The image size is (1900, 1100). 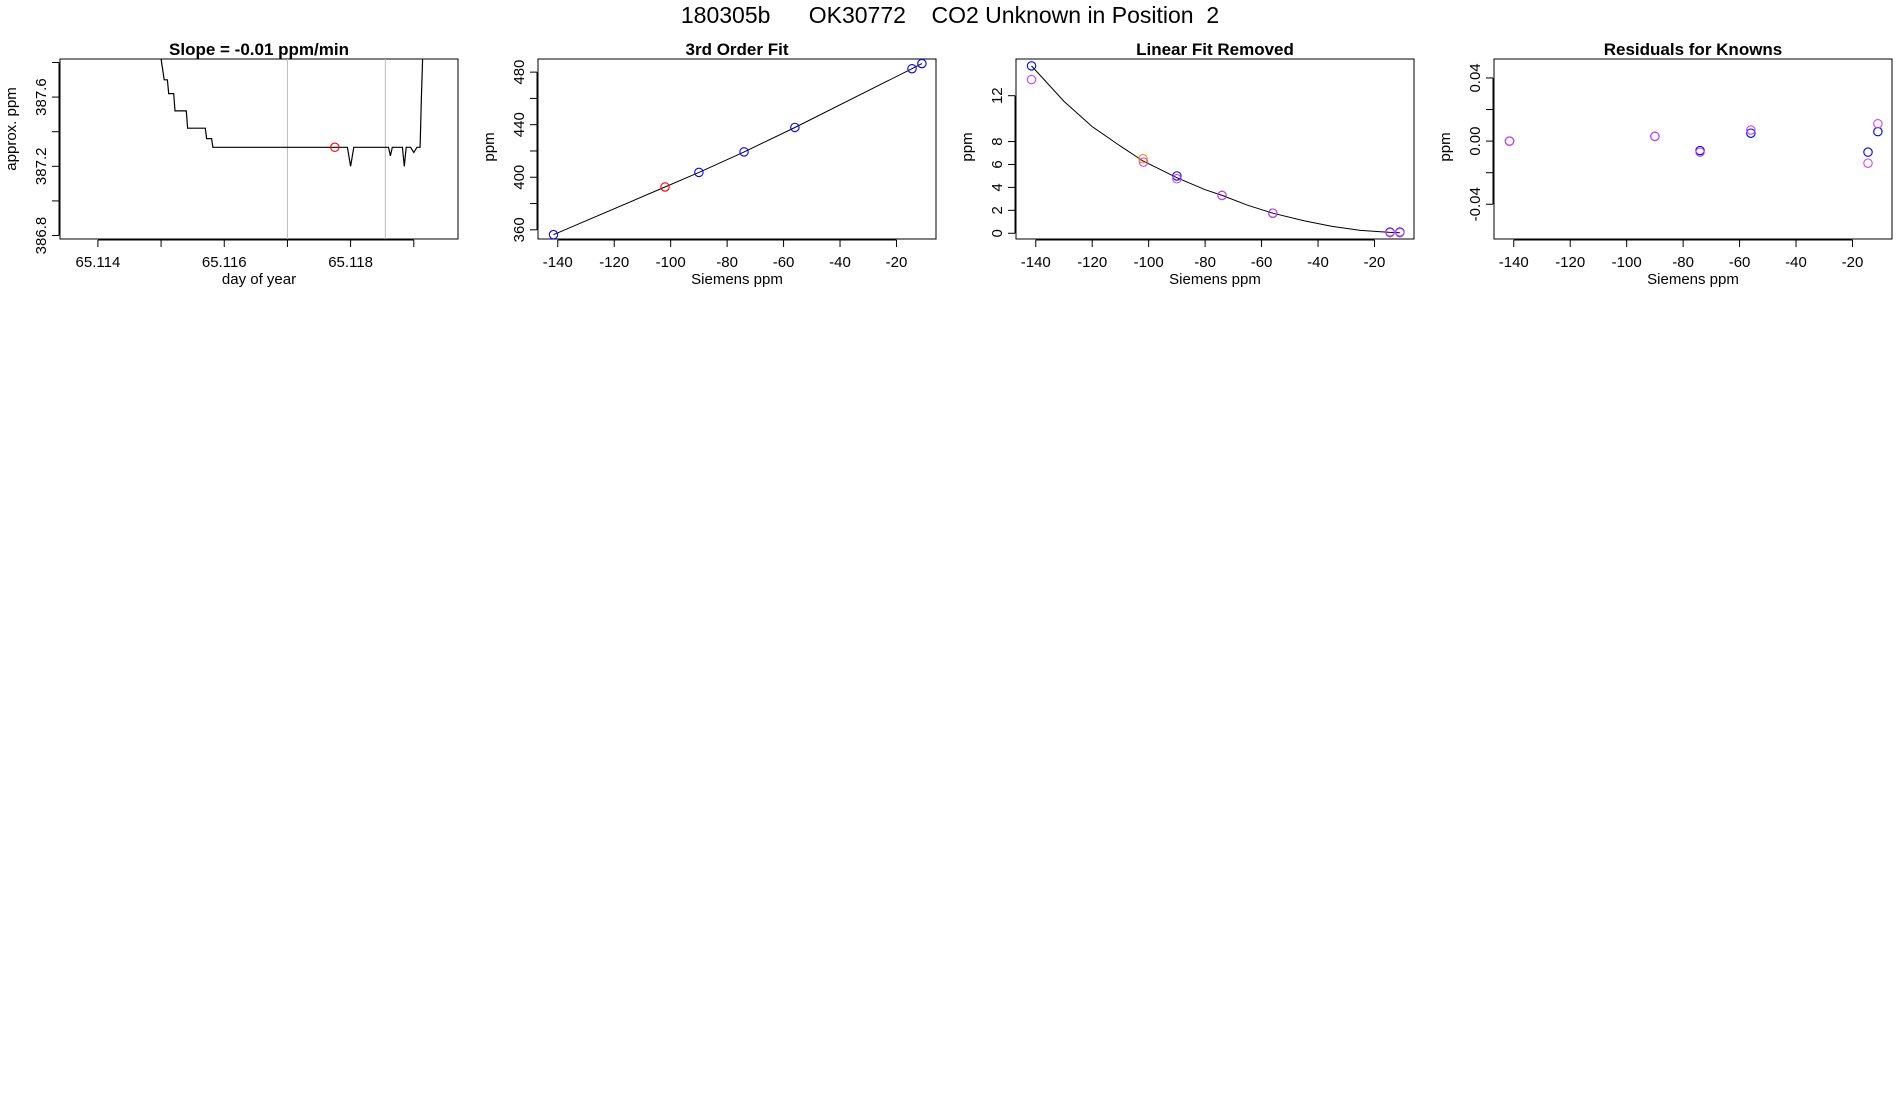 I want to click on y-tick-label: 4, so click(x=997, y=187).